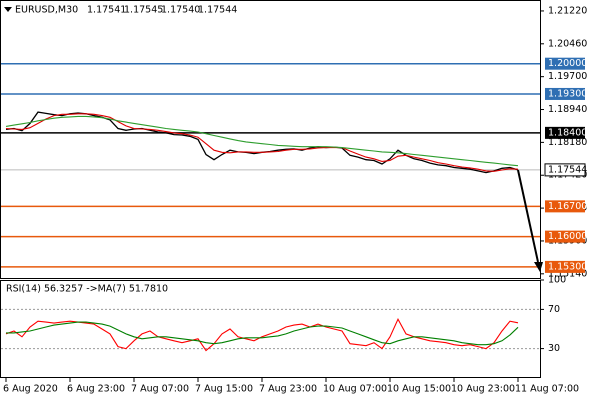  I want to click on level-label: 1.15300, so click(567, 266).